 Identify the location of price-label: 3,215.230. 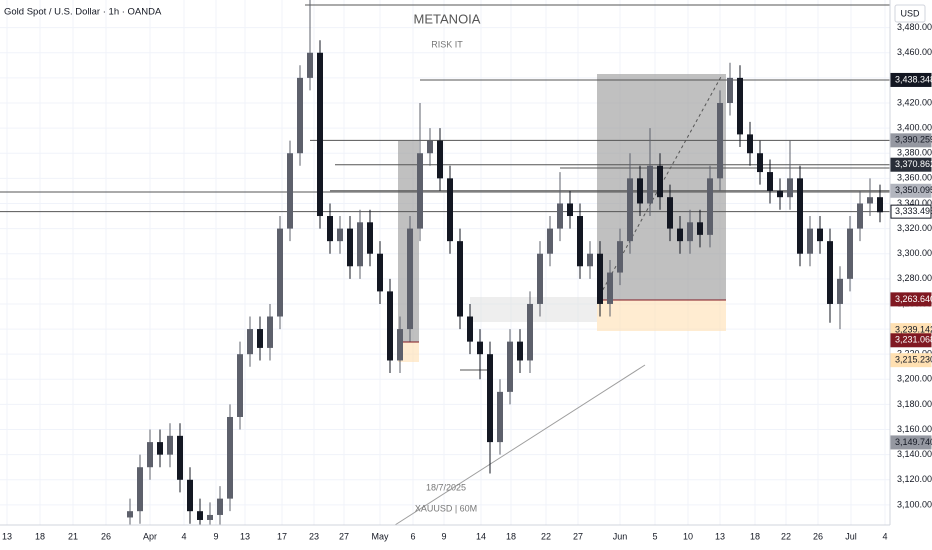
(913, 360).